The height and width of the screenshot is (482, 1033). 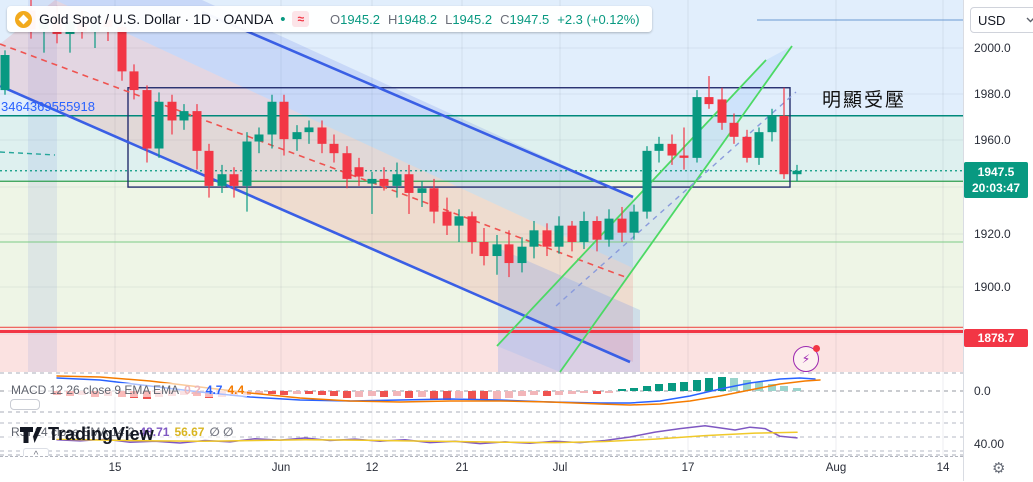 I want to click on close-value: 1947.5, so click(x=529, y=19).